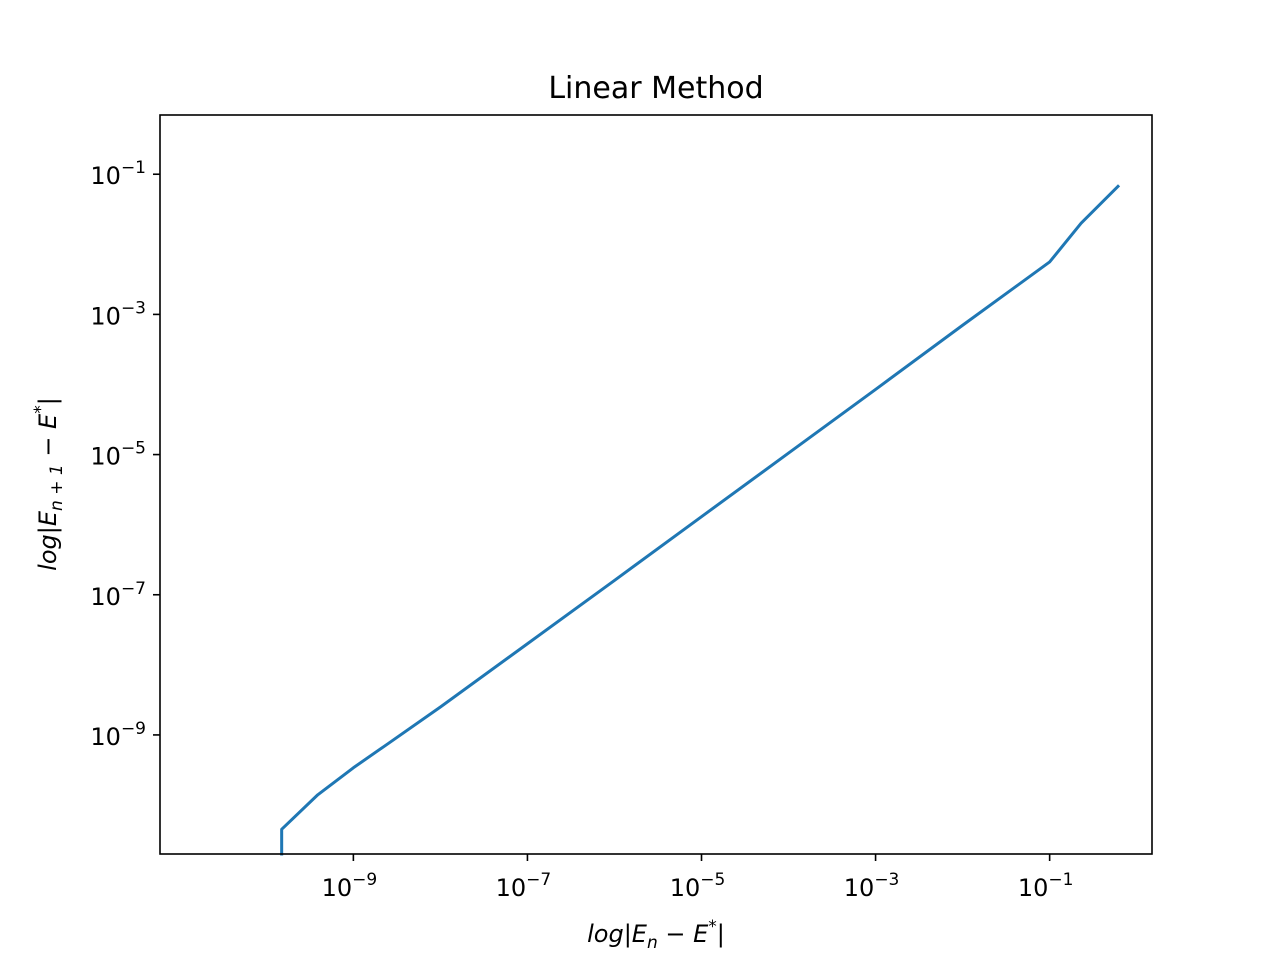  What do you see at coordinates (538, 880) in the screenshot?
I see `x-tick-label-exponent: −7` at bounding box center [538, 880].